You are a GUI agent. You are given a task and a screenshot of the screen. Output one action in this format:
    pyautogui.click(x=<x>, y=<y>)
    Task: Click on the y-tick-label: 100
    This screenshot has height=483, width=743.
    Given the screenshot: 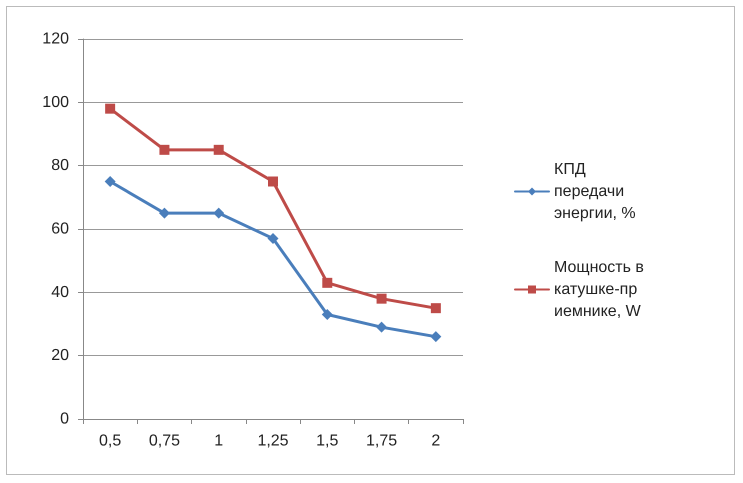 What is the action you would take?
    pyautogui.click(x=56, y=102)
    